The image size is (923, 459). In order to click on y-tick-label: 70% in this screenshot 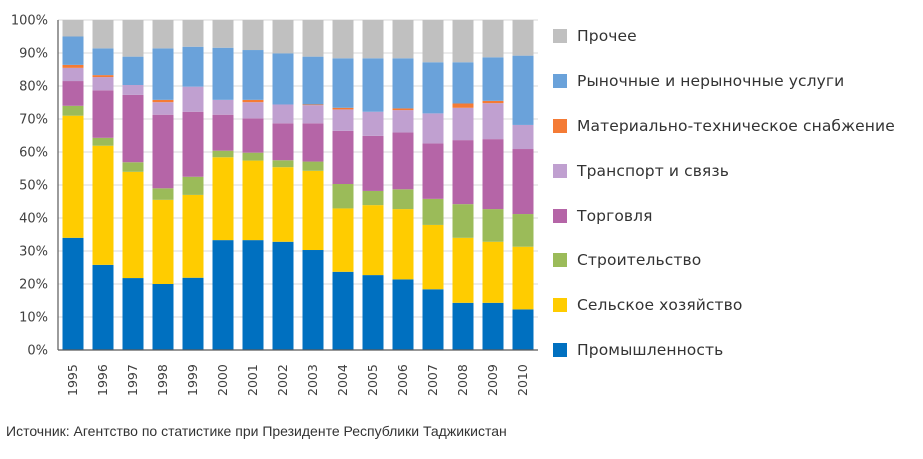, I will do `click(33, 120)`.